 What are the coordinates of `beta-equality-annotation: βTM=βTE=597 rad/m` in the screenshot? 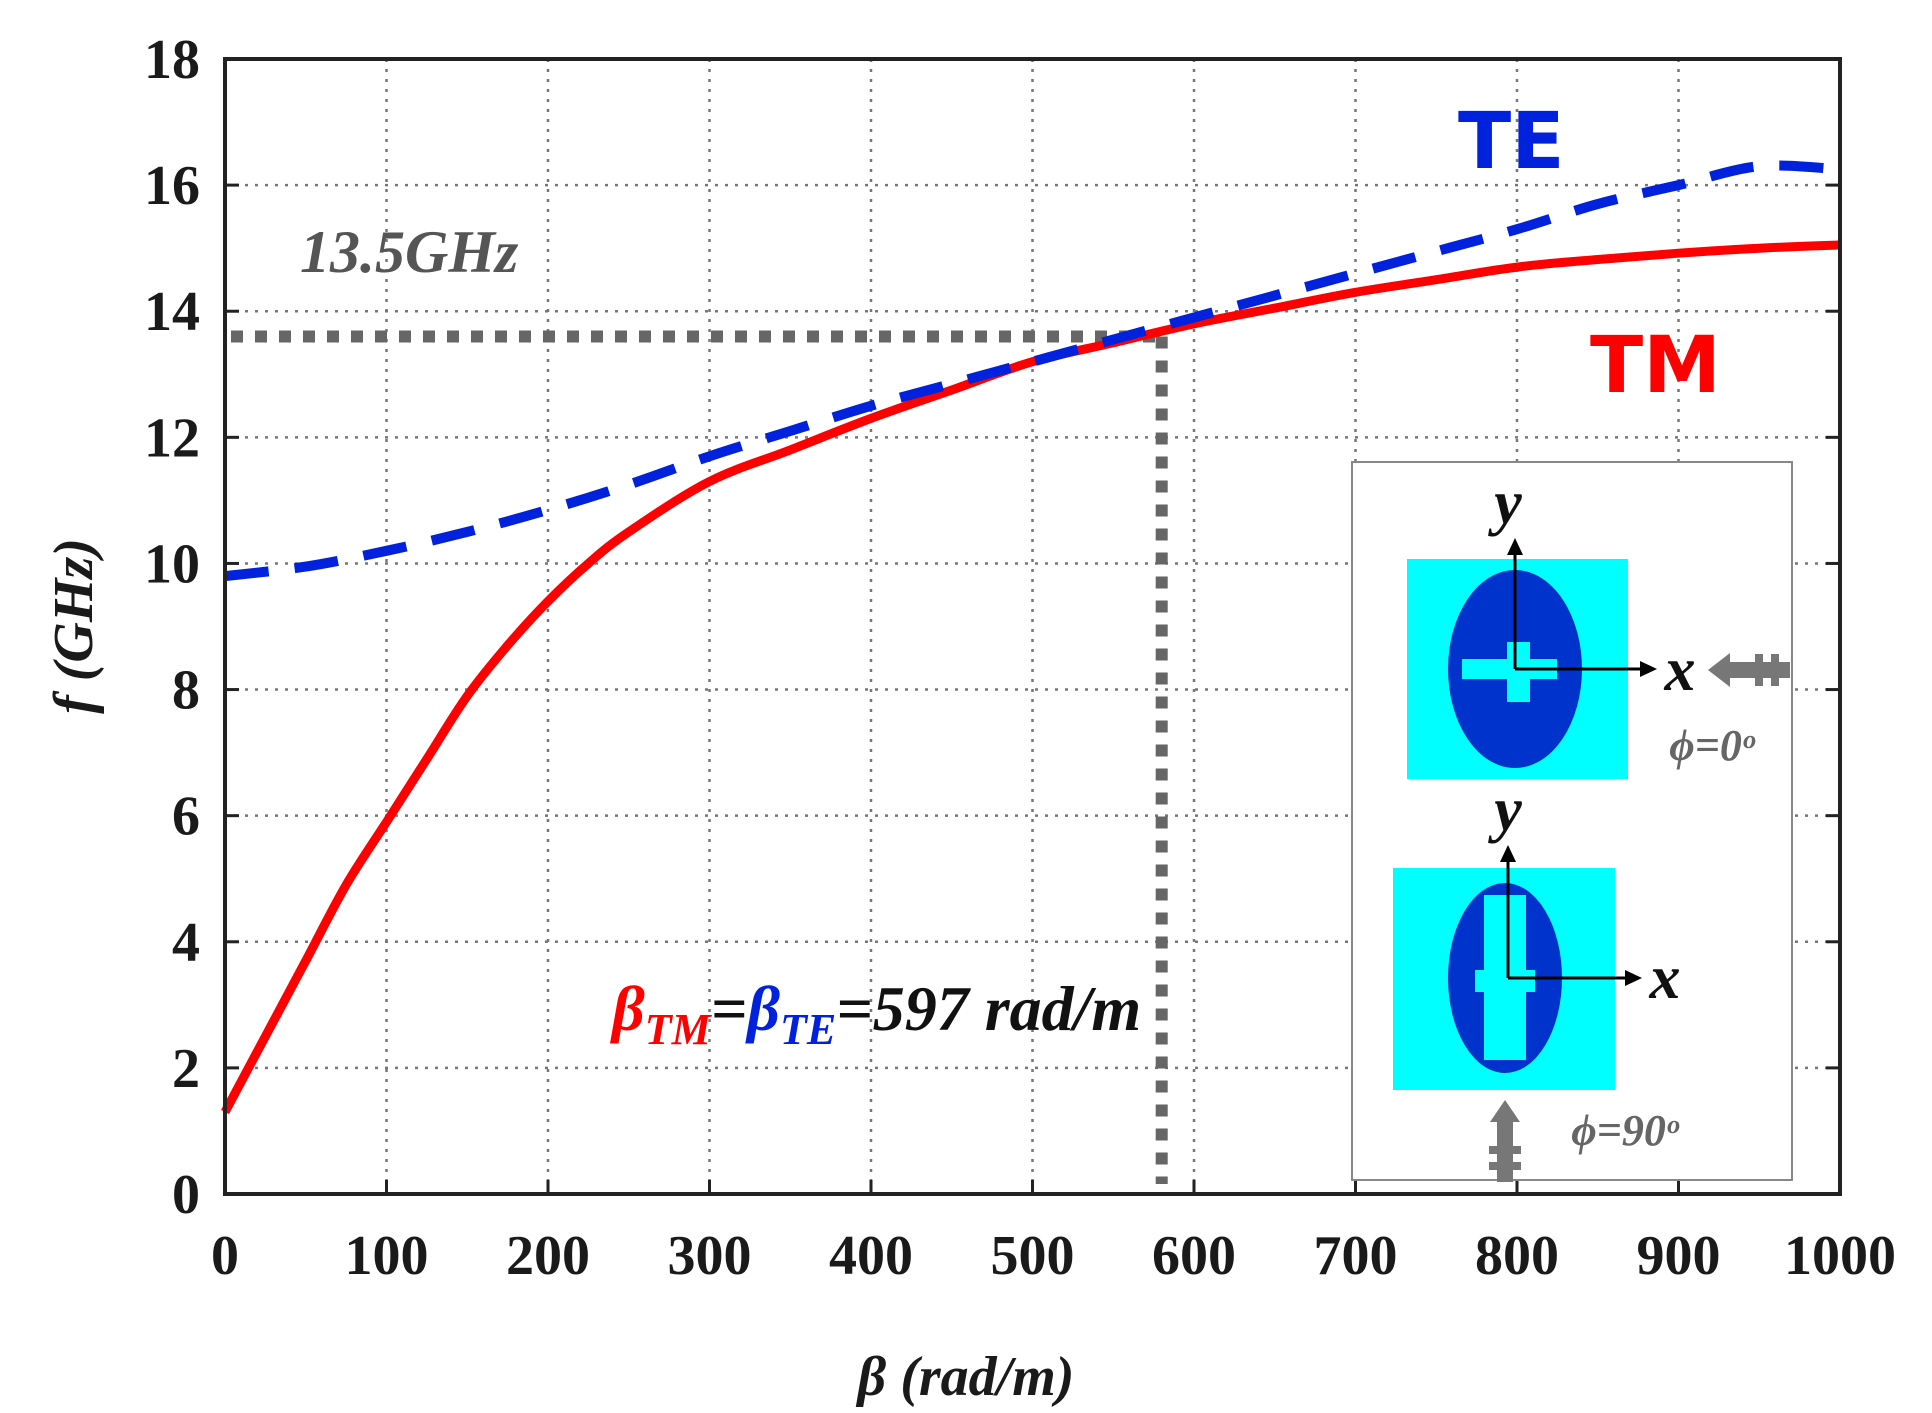 It's located at (875, 1013).